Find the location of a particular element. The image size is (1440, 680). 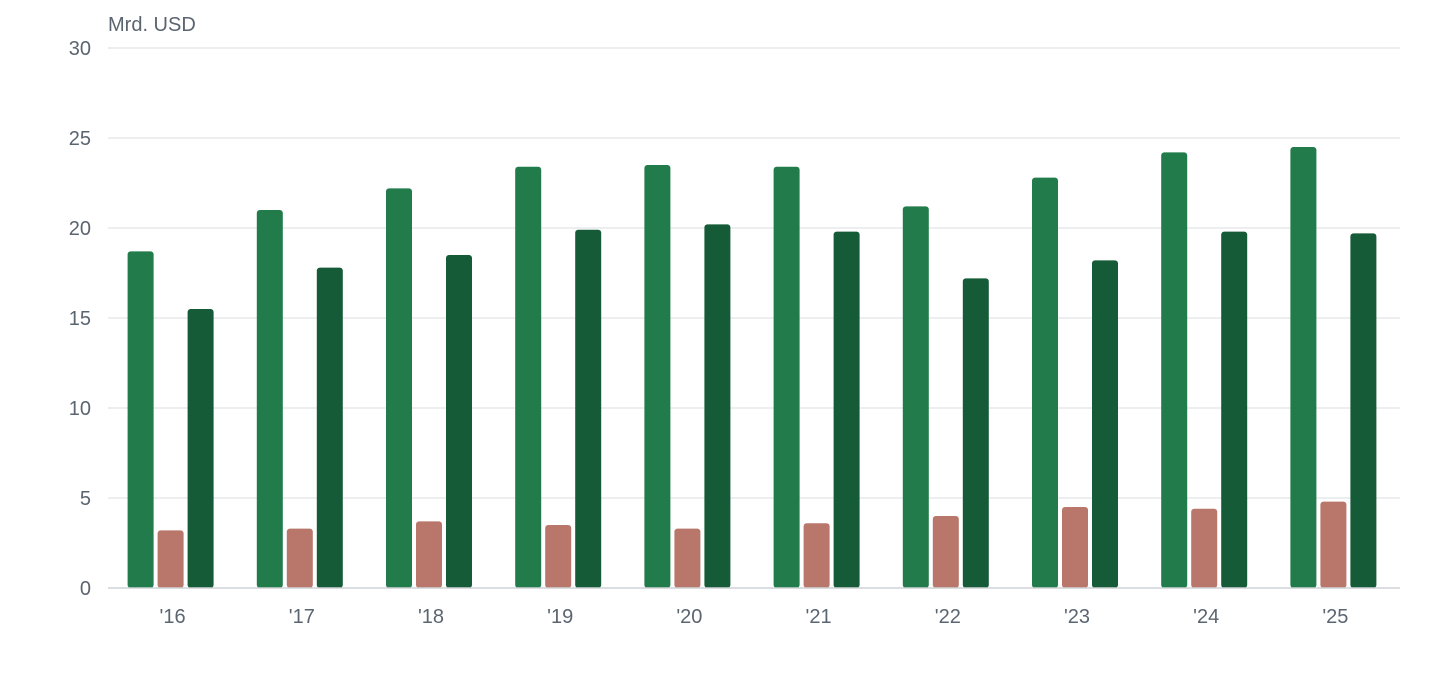

x-tick-label: '16 is located at coordinates (173, 617).